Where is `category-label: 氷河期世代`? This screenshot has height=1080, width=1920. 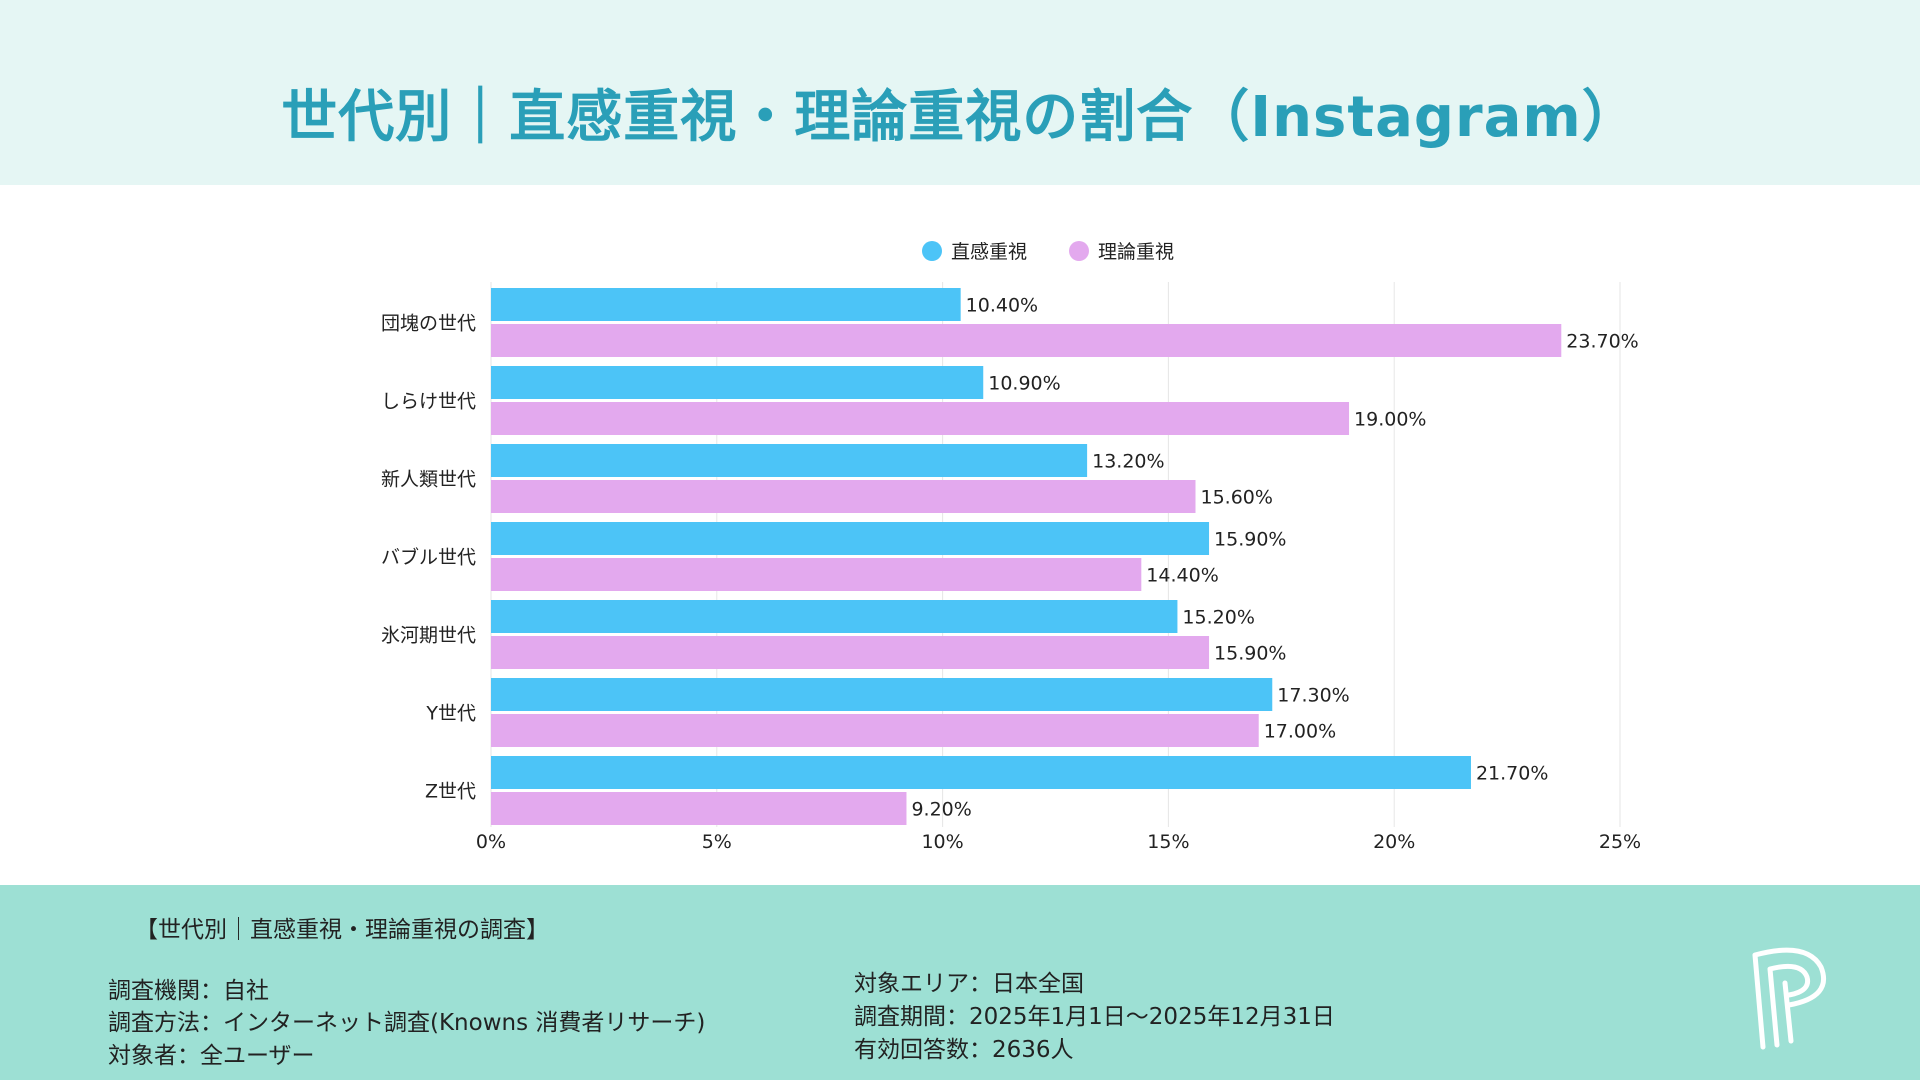
category-label: 氷河期世代 is located at coordinates (428, 636).